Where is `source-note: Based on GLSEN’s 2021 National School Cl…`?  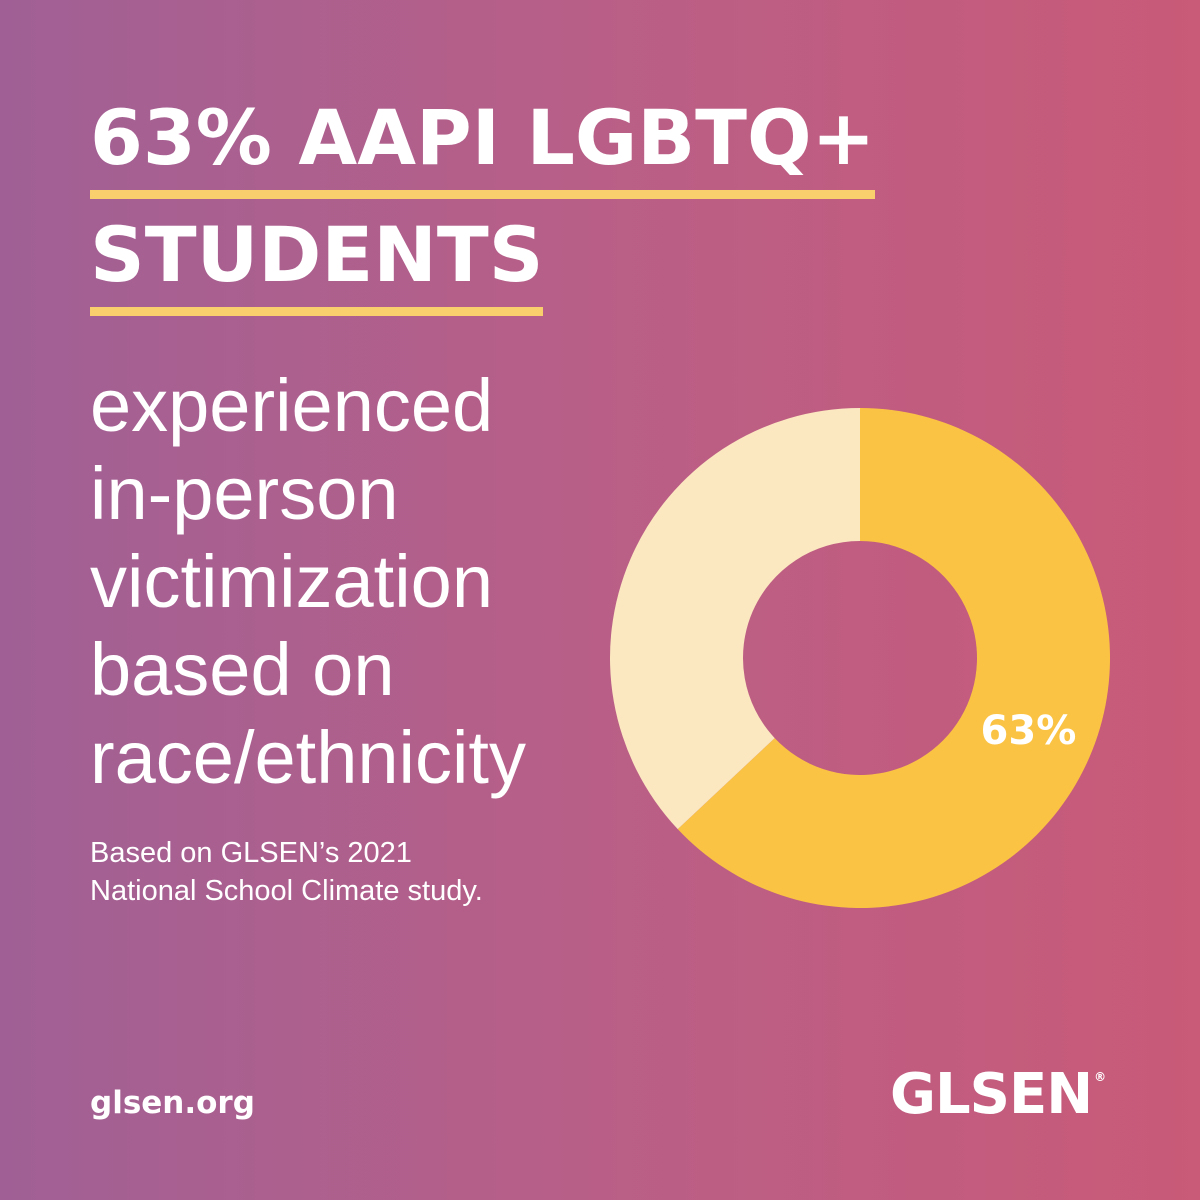
source-note: Based on GLSEN’s 2021 National School Cl… is located at coordinates (370, 872).